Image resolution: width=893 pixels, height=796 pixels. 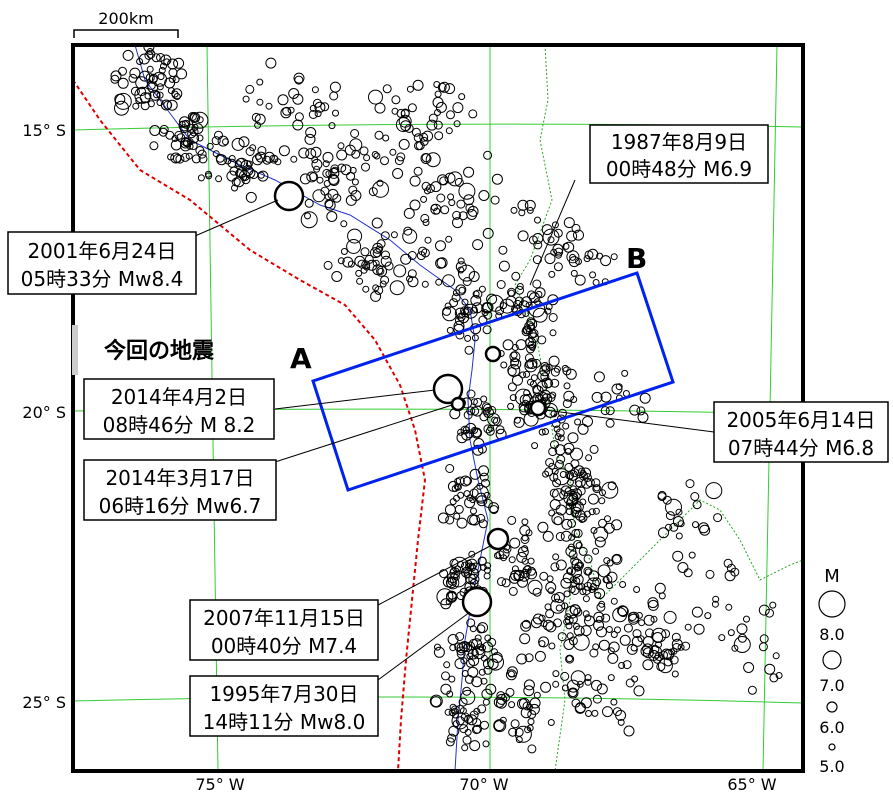 What do you see at coordinates (102, 263) in the screenshot?
I see `event-label-2001: 2001年6月24日 05時33分 Mw8.4` at bounding box center [102, 263].